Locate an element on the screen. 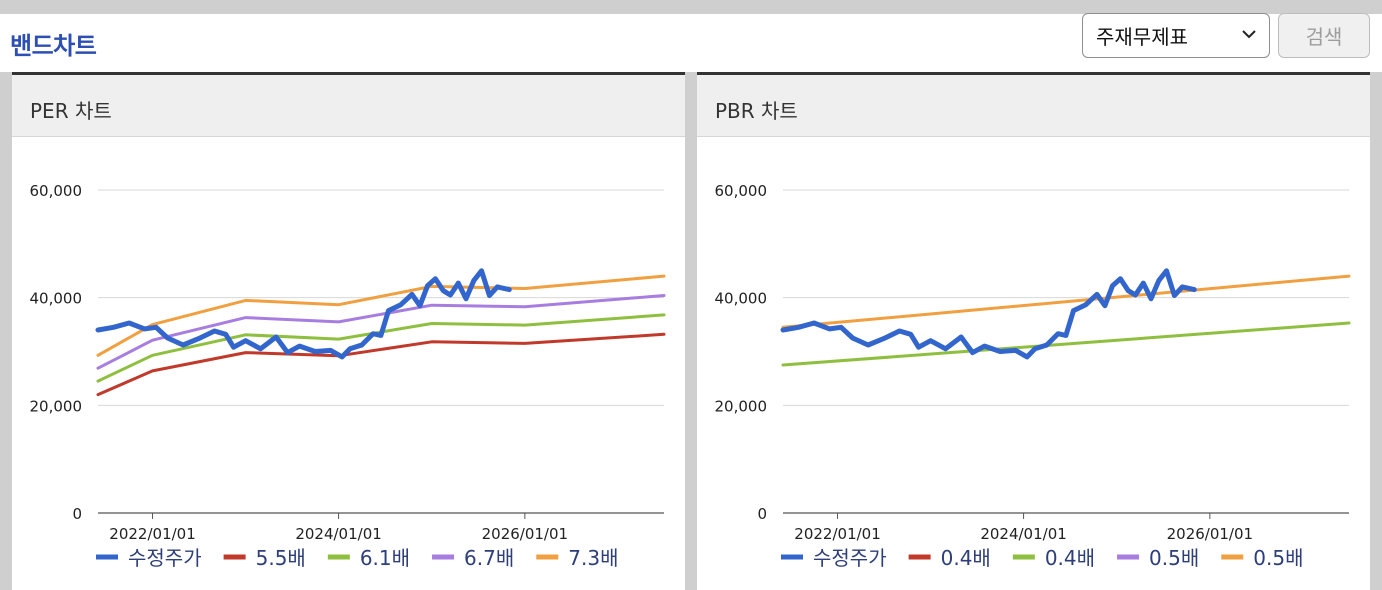 The image size is (1382, 590). page-title: 밴드차트 is located at coordinates (53, 46).